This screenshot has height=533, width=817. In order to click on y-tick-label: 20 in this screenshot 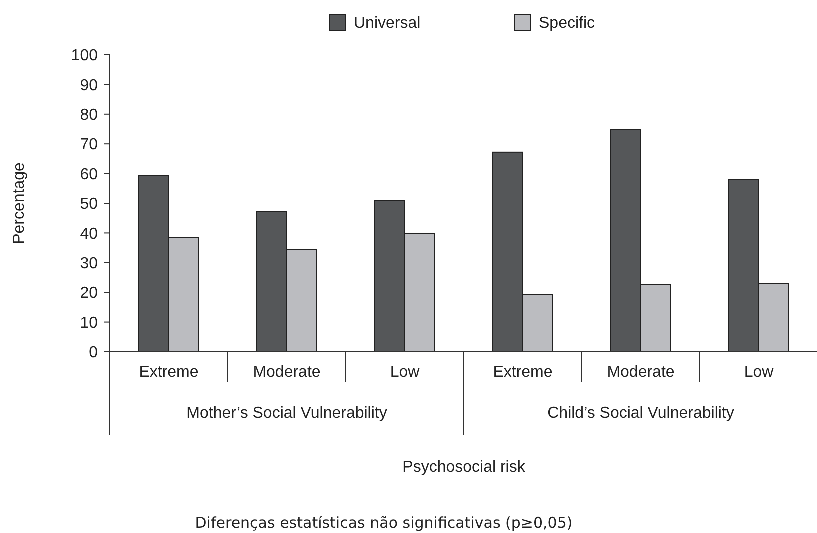, I will do `click(89, 293)`.